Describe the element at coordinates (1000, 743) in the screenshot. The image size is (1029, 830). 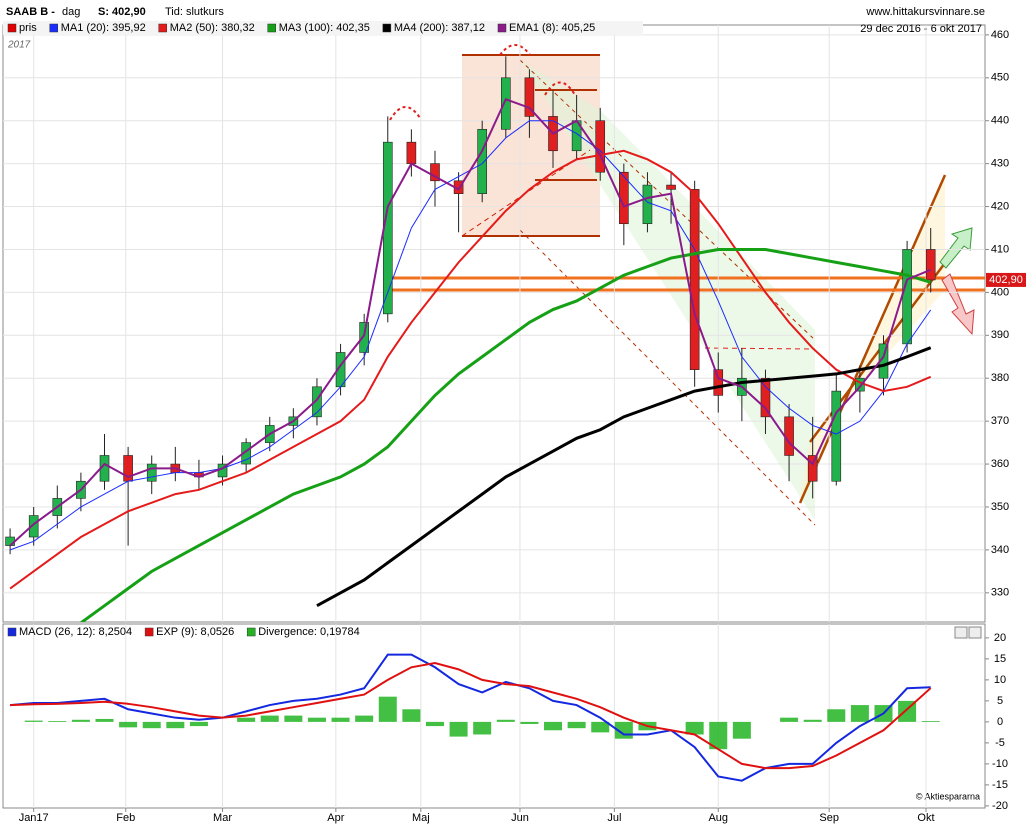
I see `y-tick-label: -5` at that location.